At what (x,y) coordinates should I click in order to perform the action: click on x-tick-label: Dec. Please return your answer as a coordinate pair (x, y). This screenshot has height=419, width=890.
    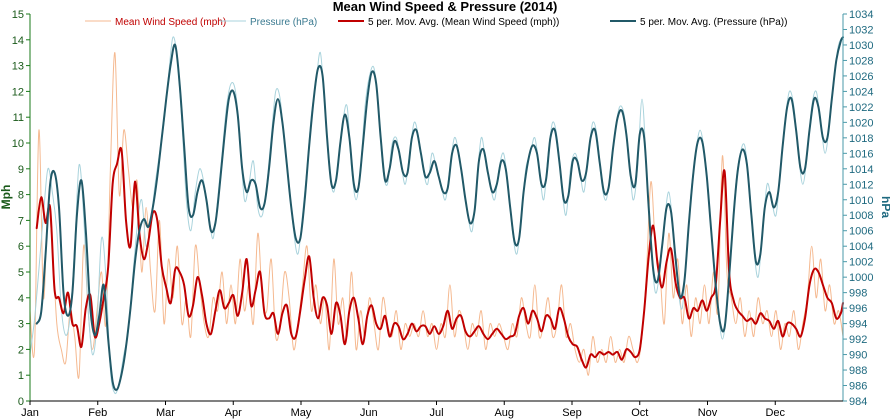
    Looking at the image, I should click on (775, 413).